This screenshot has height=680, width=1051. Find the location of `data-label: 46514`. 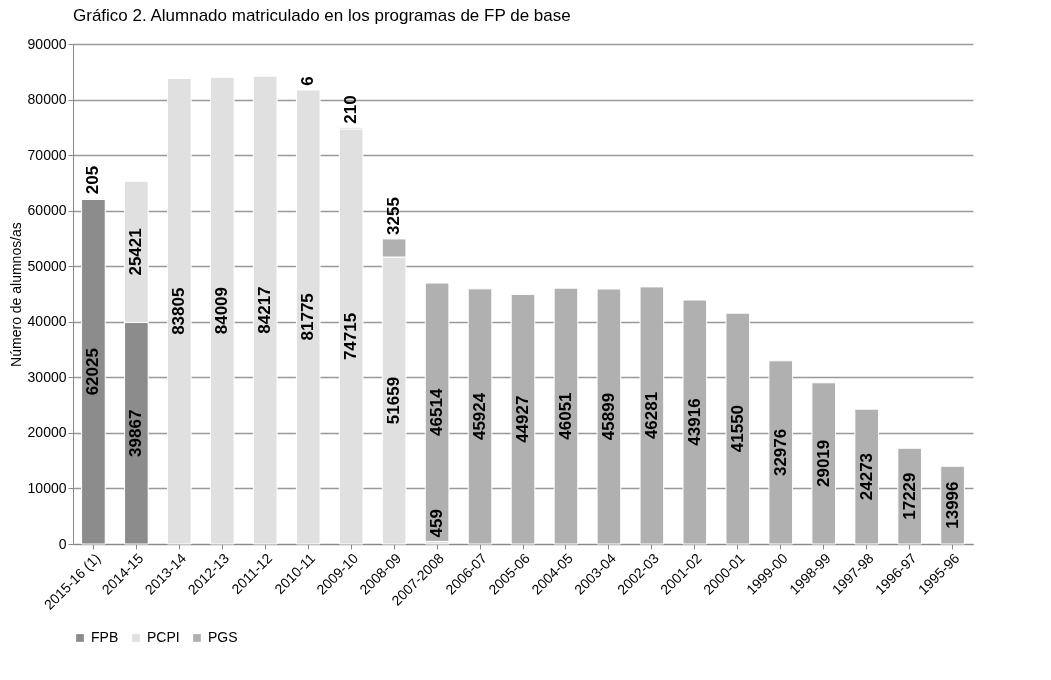

data-label: 46514 is located at coordinates (437, 412).